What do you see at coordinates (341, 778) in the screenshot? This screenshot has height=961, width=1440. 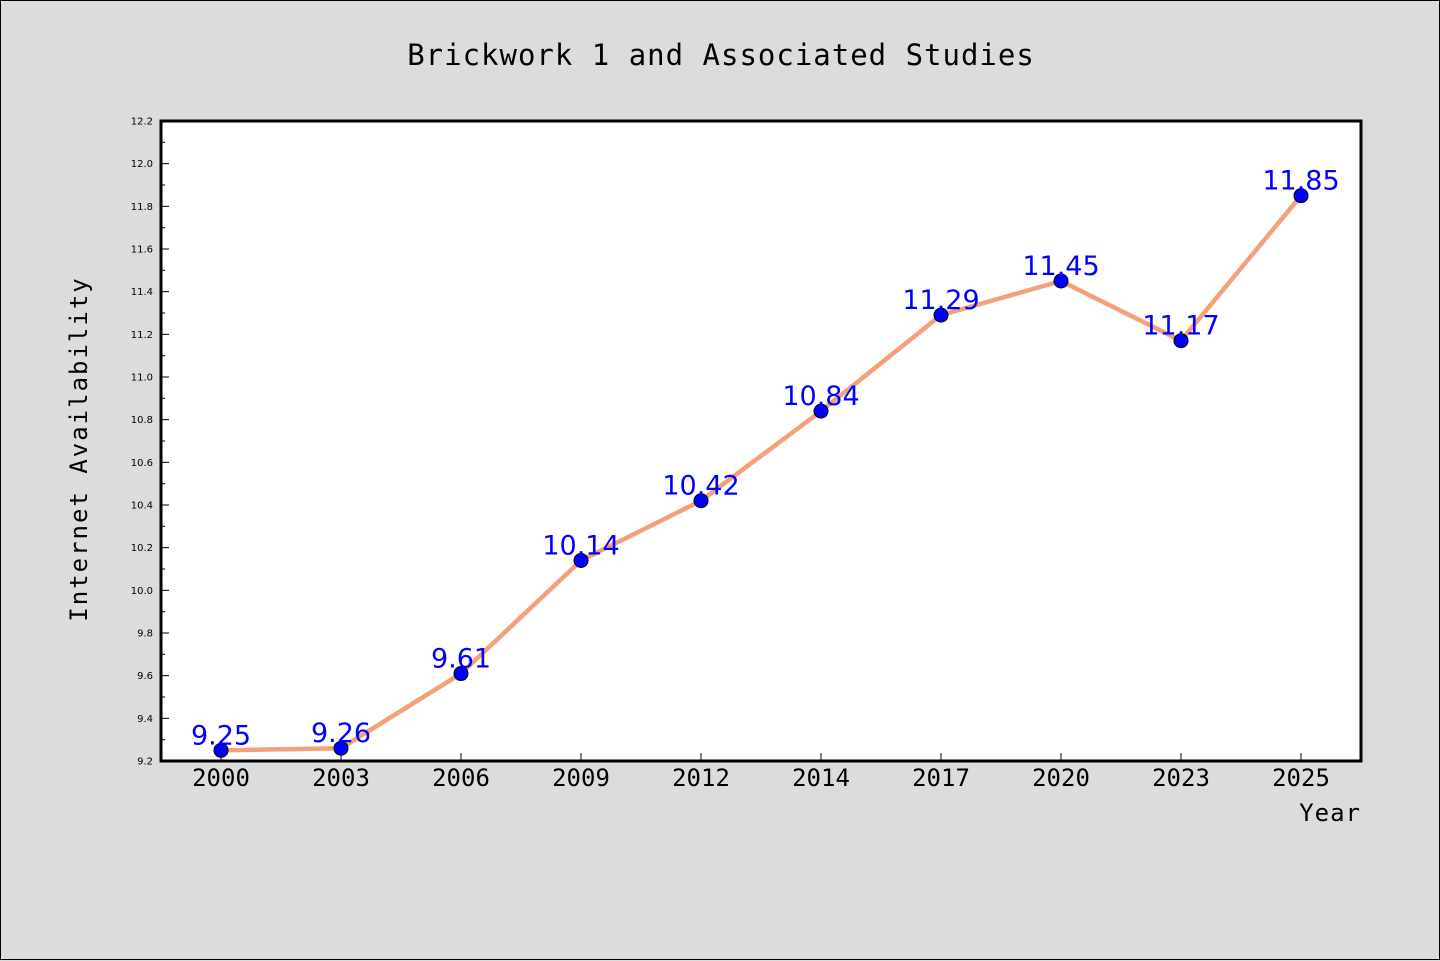 I see `x-tick-label: 2003` at bounding box center [341, 778].